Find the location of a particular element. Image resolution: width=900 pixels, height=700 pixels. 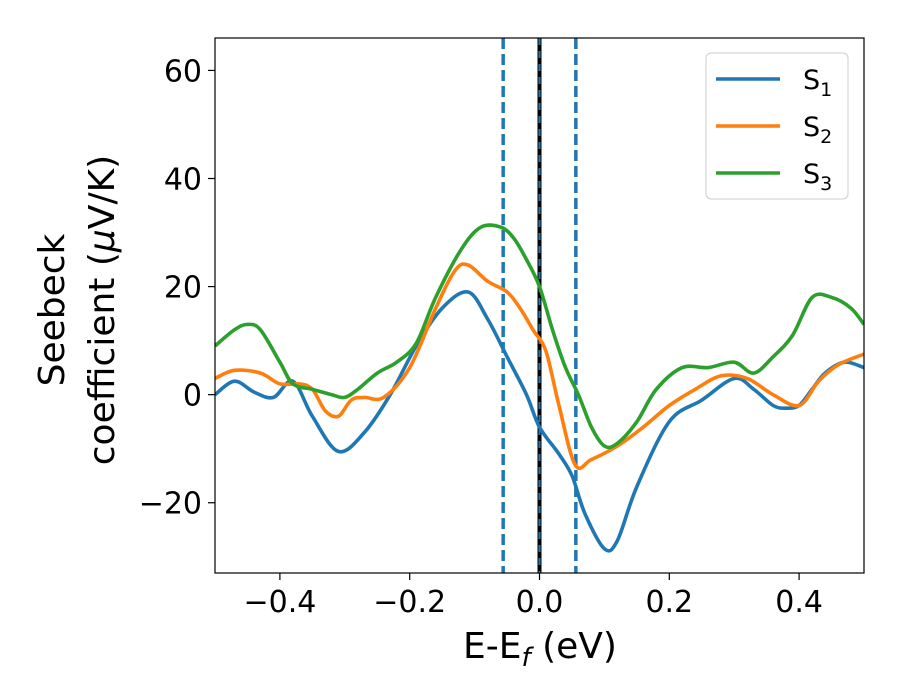

legend-label-s1: S1 is located at coordinates (817, 83).